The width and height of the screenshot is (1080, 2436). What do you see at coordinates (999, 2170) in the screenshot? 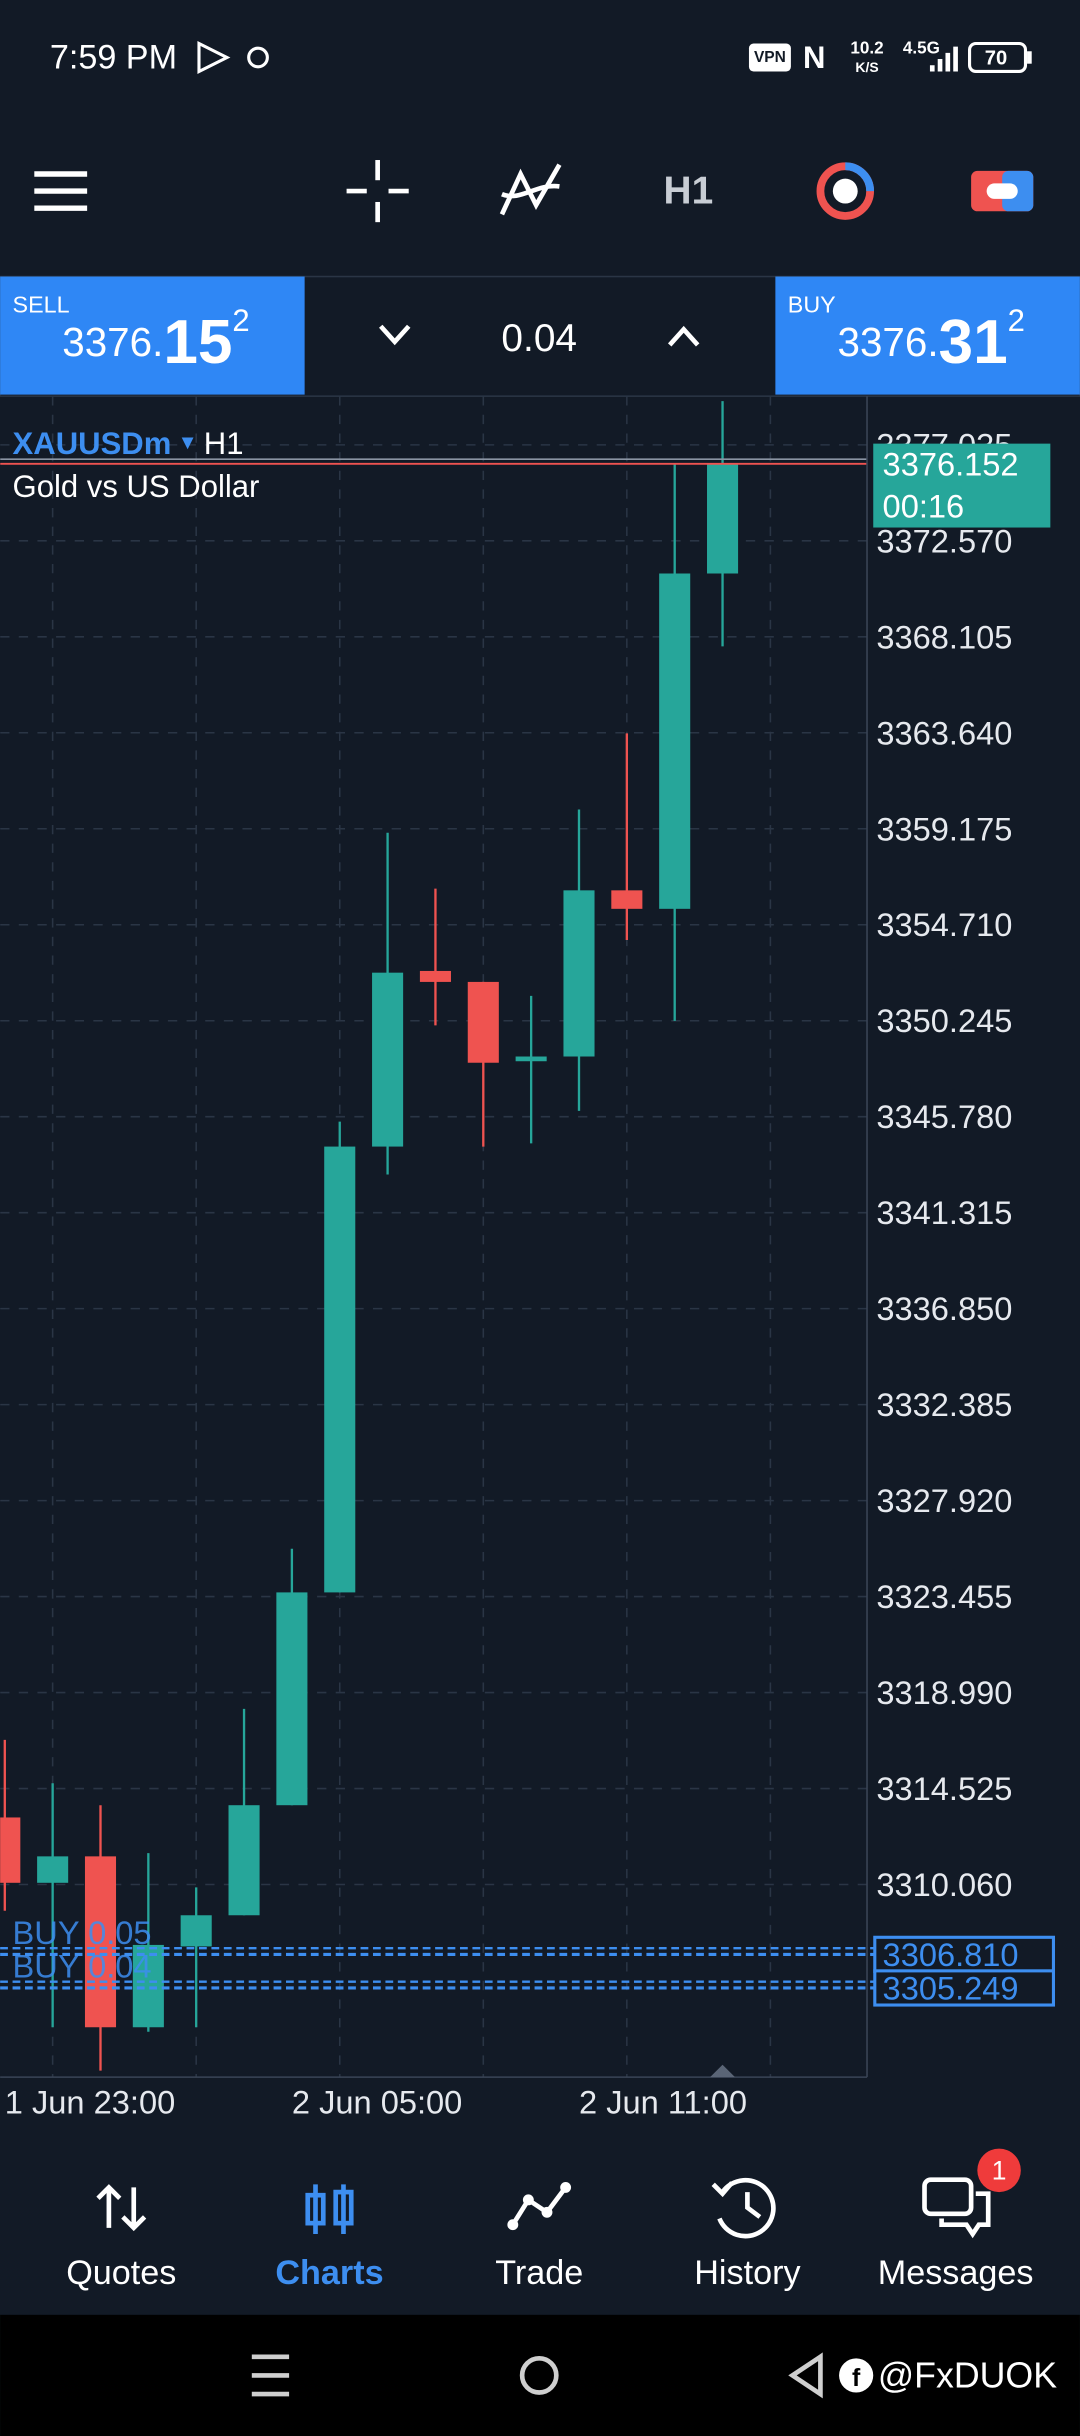
I see `badge-count: 1` at bounding box center [999, 2170].